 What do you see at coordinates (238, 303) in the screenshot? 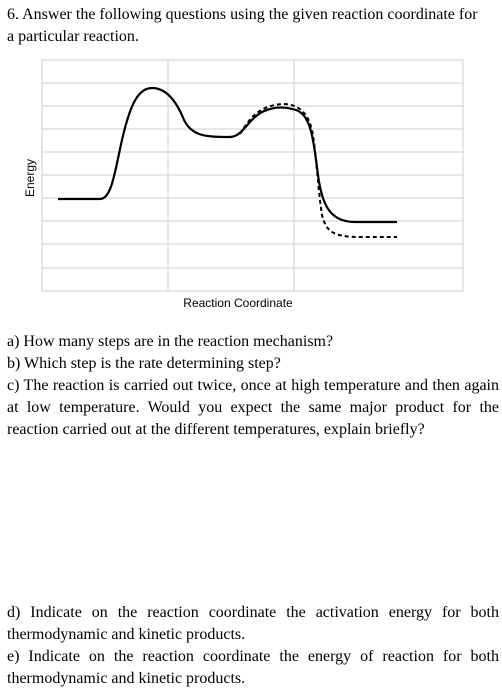
I see `x-axis-label: Reaction Coordinate` at bounding box center [238, 303].